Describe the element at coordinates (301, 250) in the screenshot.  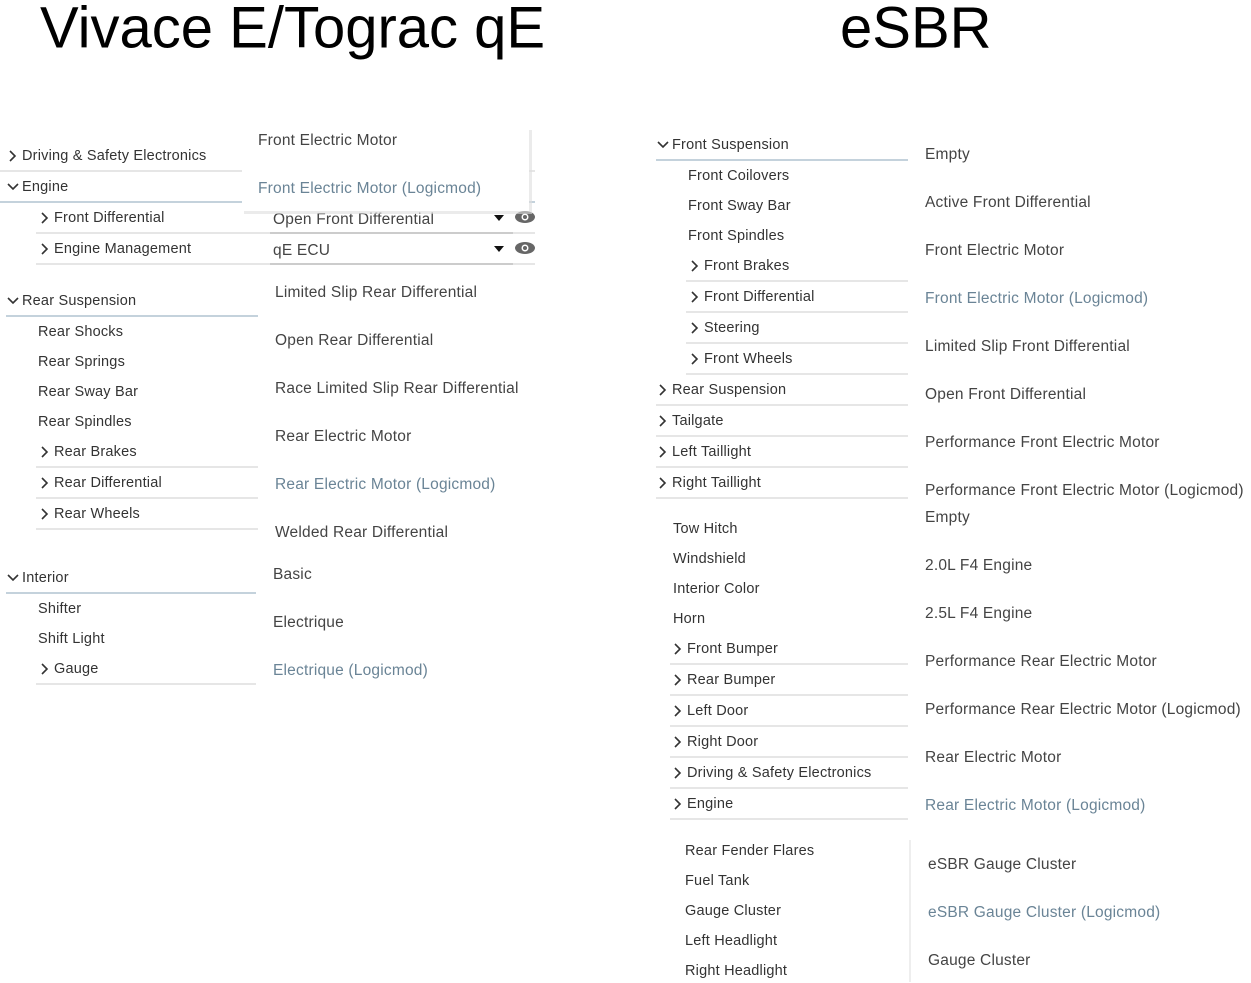
I see `select-value: qE ECU` at that location.